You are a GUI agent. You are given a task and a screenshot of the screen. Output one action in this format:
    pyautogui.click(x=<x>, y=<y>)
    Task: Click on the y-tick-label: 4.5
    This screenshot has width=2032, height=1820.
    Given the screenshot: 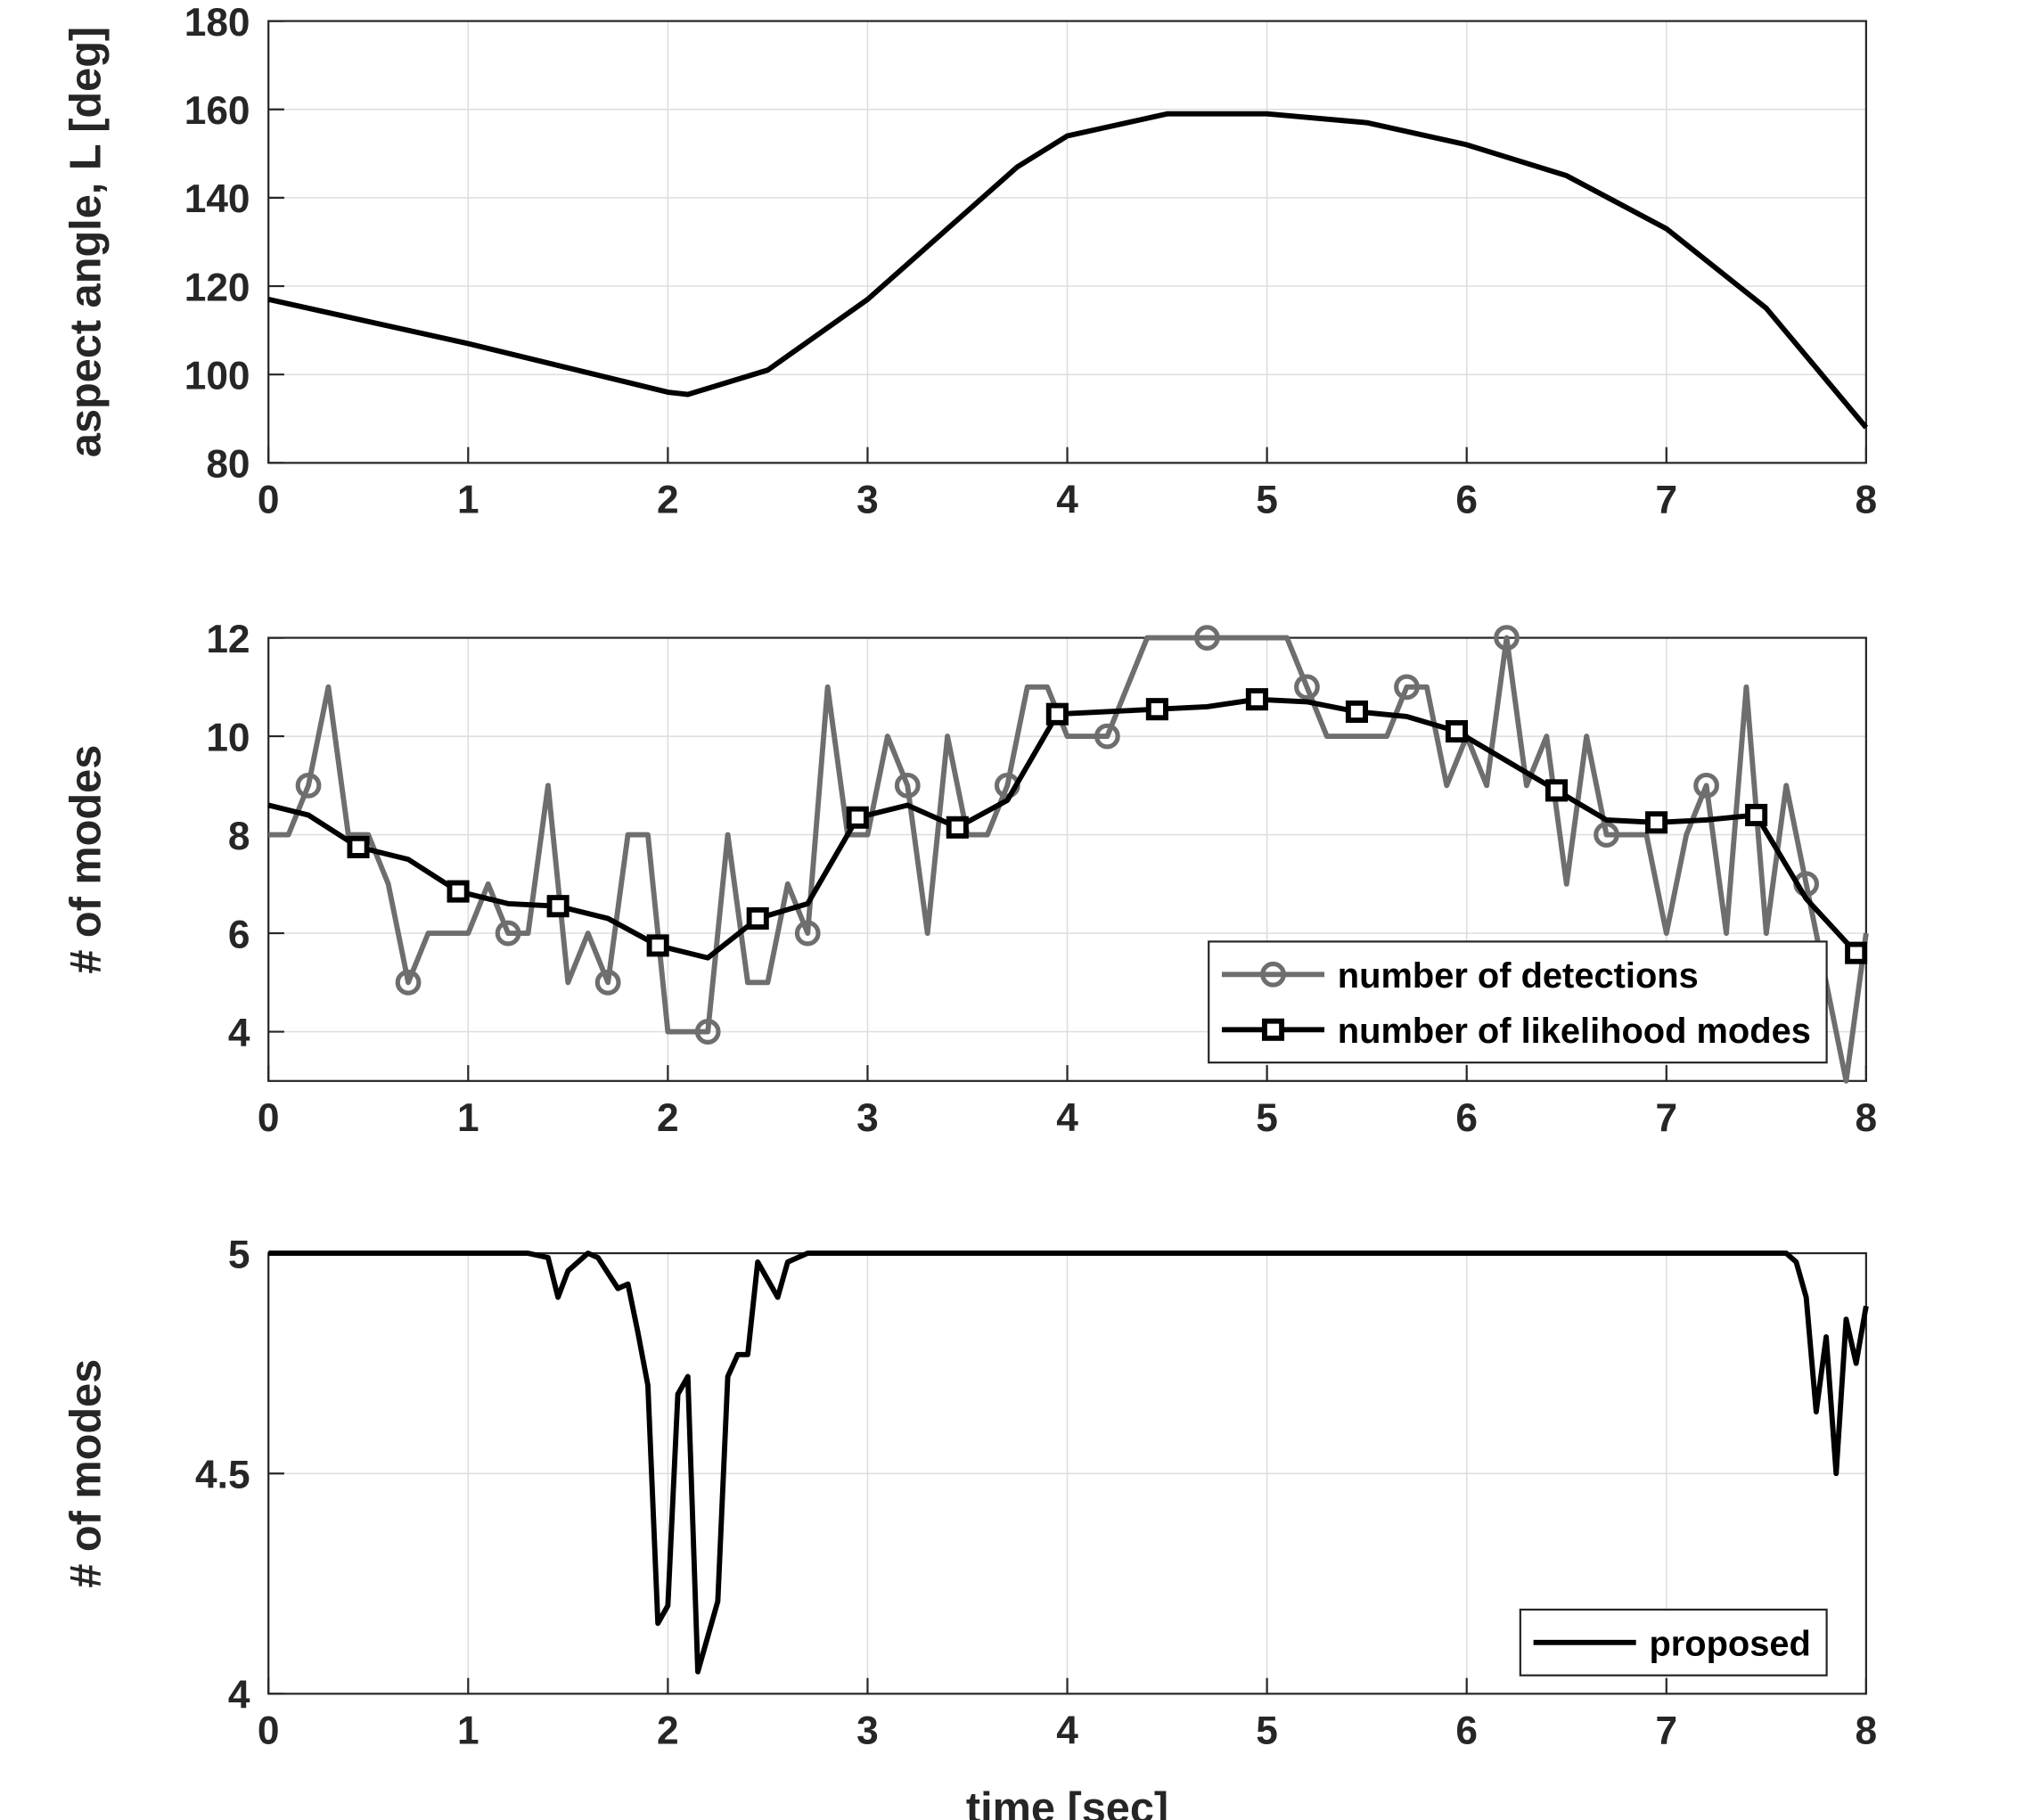 What is the action you would take?
    pyautogui.click(x=222, y=1474)
    